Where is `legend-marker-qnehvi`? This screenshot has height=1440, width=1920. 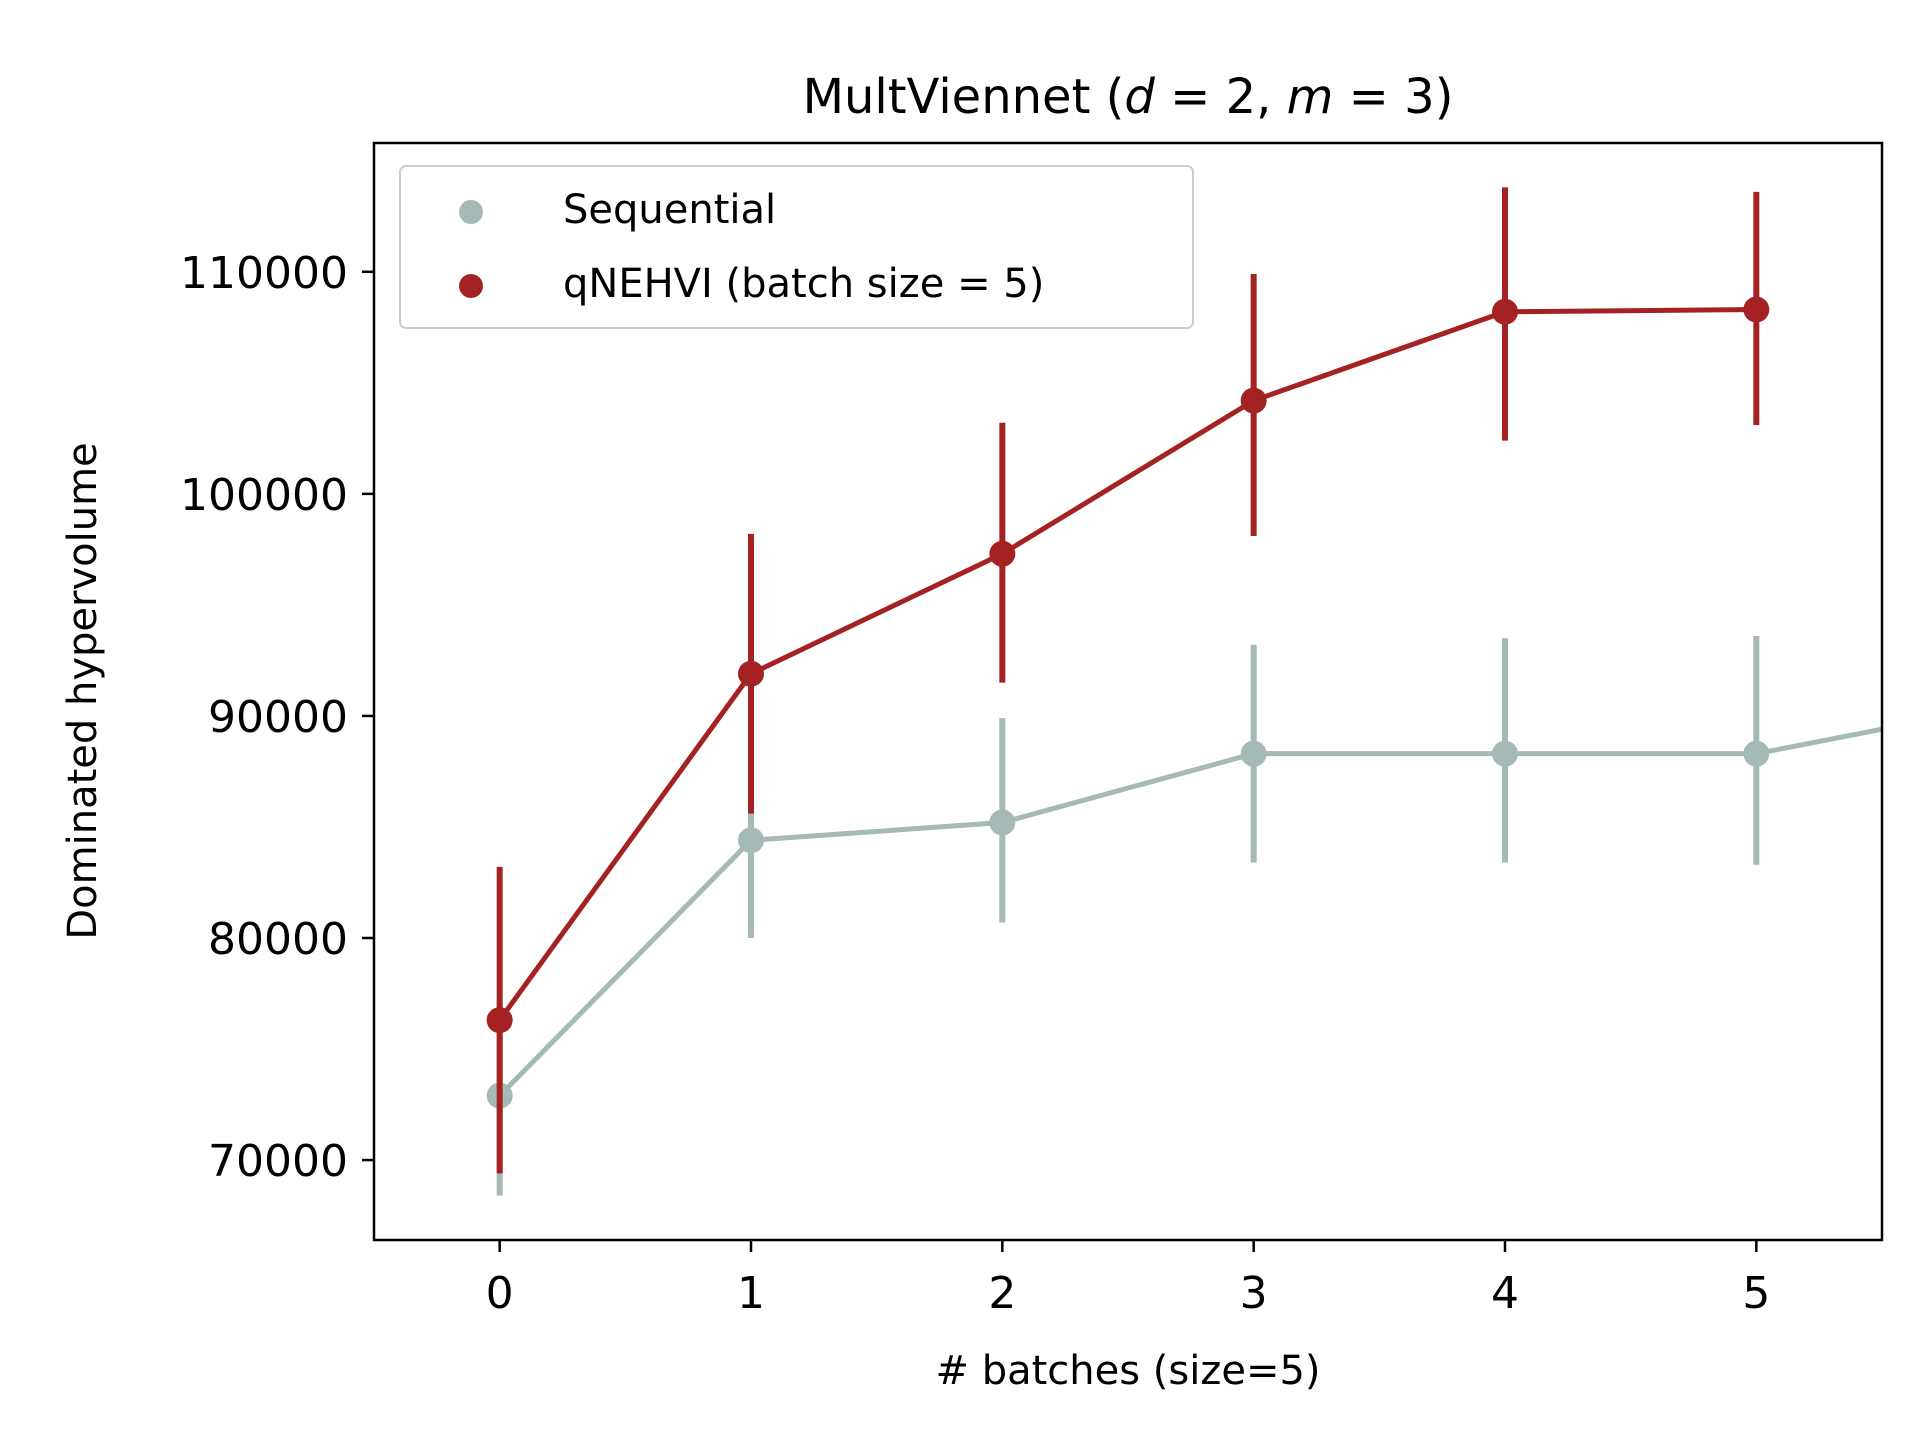 legend-marker-qnehvi is located at coordinates (471, 286).